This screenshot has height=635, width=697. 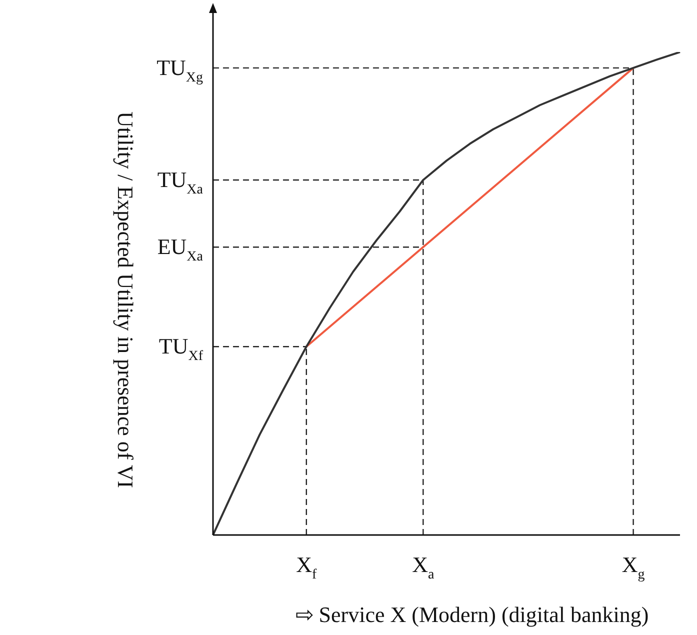 I want to click on x-axis-title: ⇨ Service X (Modern) (digital banking), so click(x=472, y=614).